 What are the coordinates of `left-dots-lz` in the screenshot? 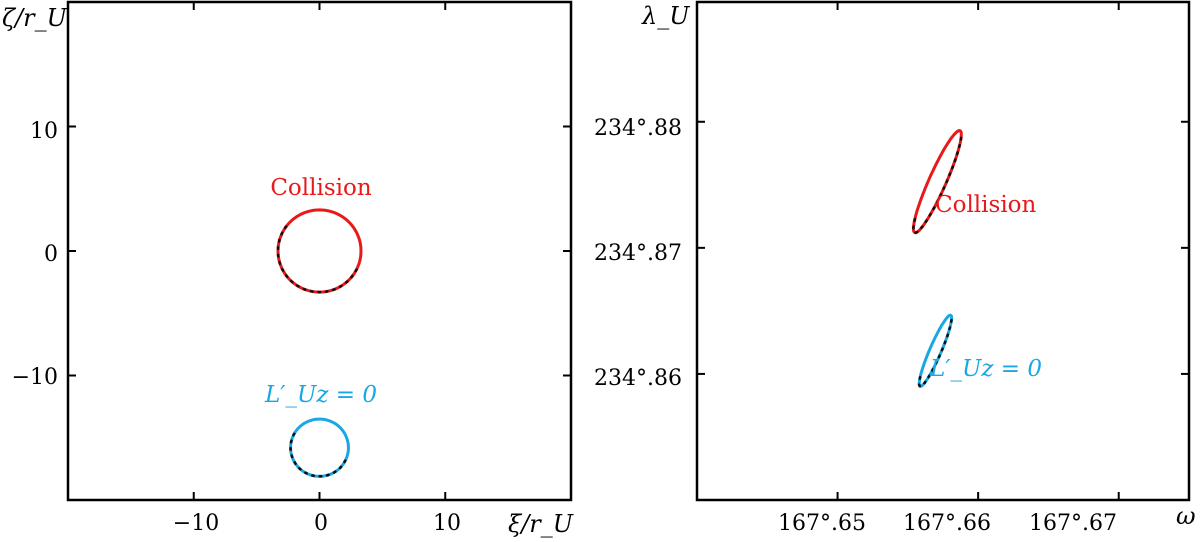 It's located at (318, 453).